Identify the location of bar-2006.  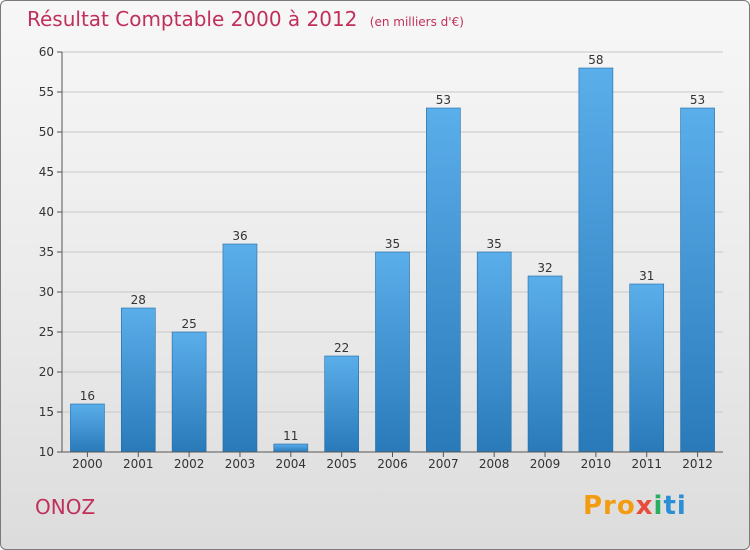
(392, 352).